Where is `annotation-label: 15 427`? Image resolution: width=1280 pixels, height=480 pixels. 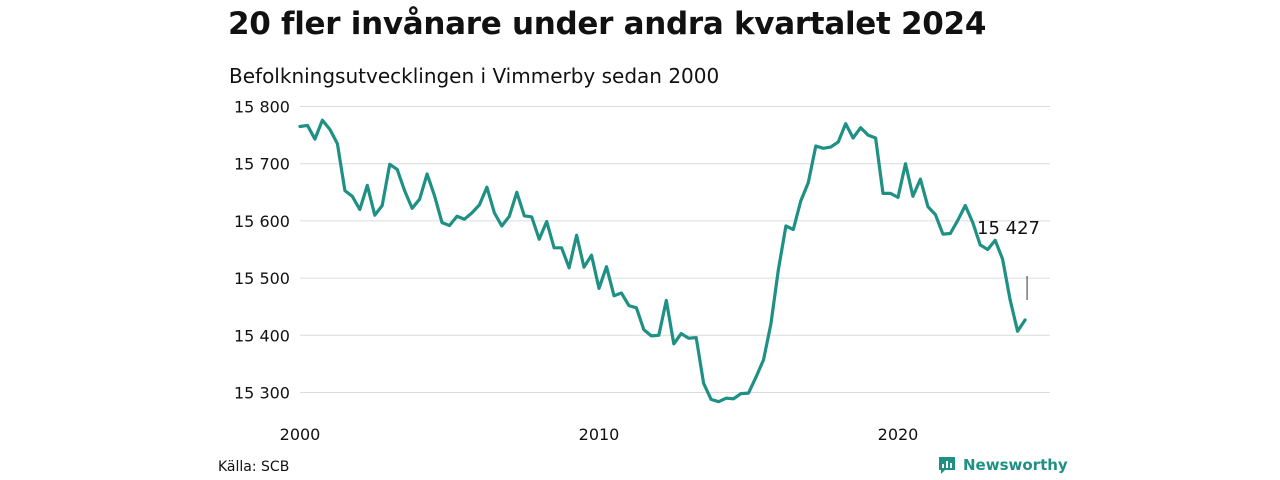 annotation-label: 15 427 is located at coordinates (1008, 228).